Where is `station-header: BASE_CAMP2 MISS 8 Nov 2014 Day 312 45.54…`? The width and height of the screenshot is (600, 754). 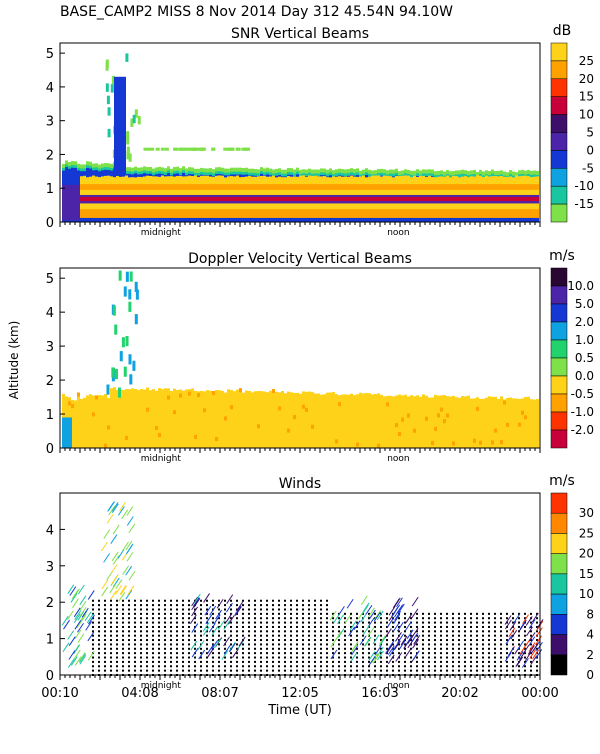
station-header: BASE_CAMP2 MISS 8 Nov 2014 Day 312 45.54… is located at coordinates (256, 12).